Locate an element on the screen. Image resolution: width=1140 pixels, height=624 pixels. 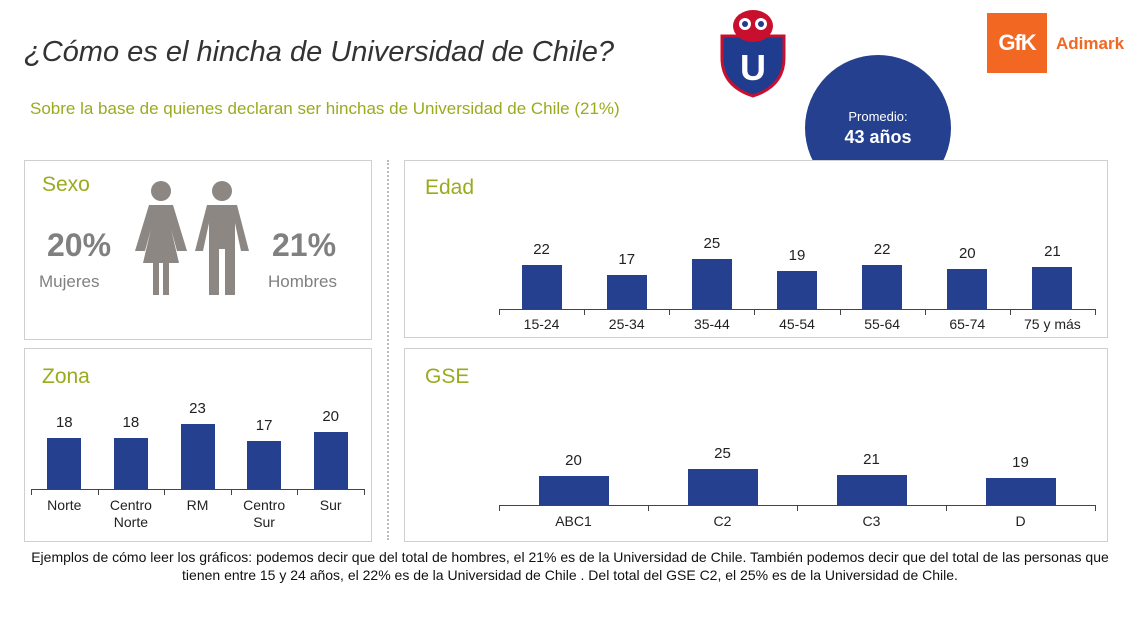
edad-title: Edad is located at coordinates (450, 187).